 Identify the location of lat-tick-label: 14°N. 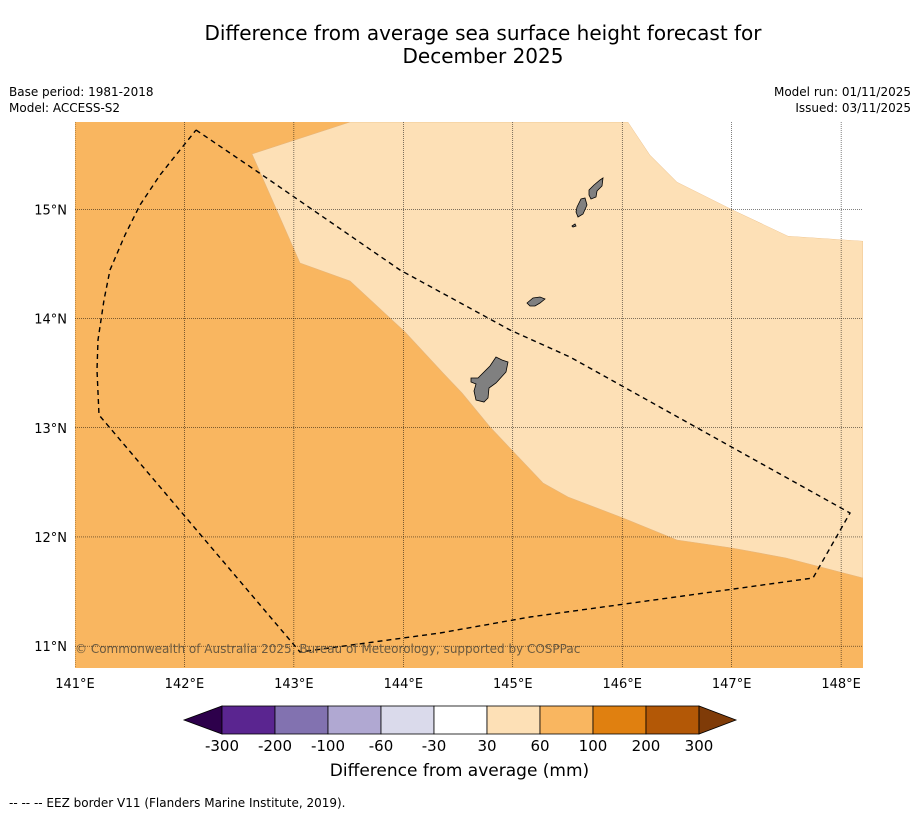
(50, 320).